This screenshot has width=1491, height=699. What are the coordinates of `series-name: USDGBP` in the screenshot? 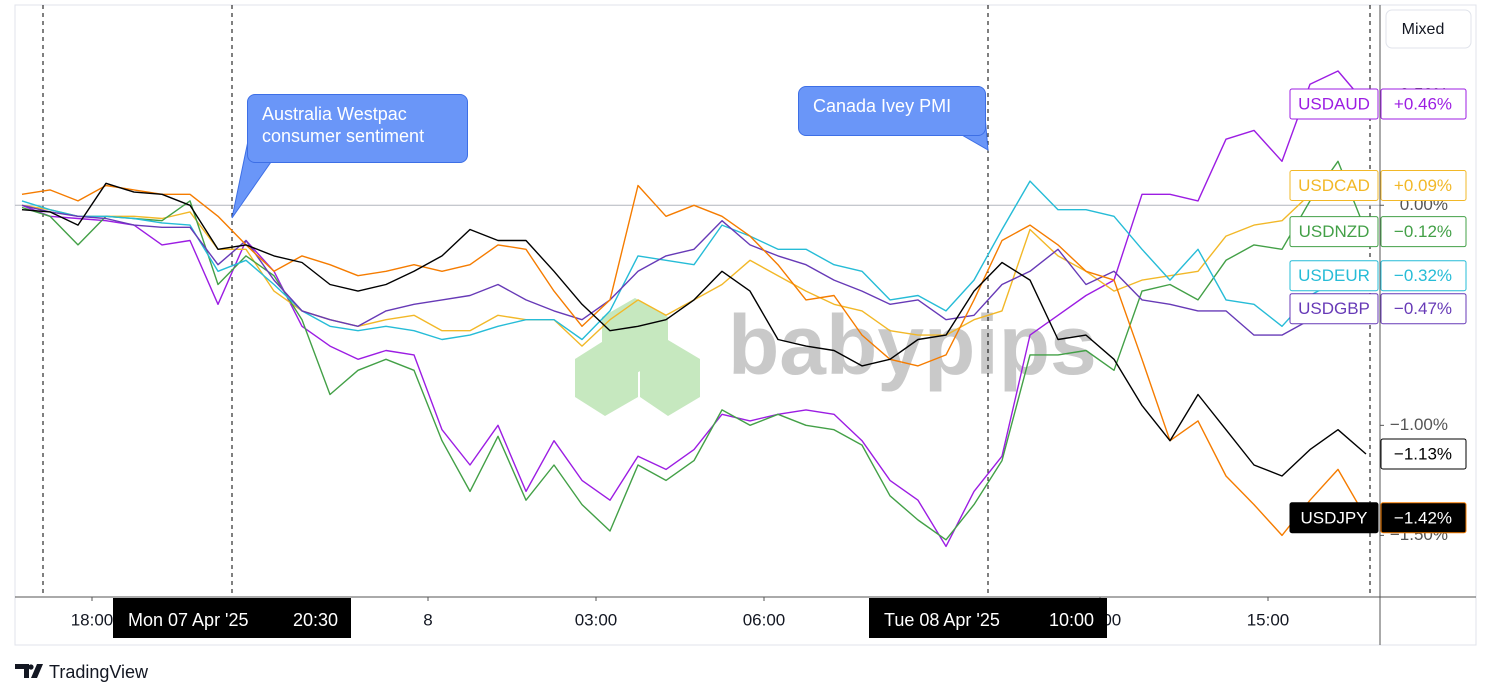 It's located at (1334, 308).